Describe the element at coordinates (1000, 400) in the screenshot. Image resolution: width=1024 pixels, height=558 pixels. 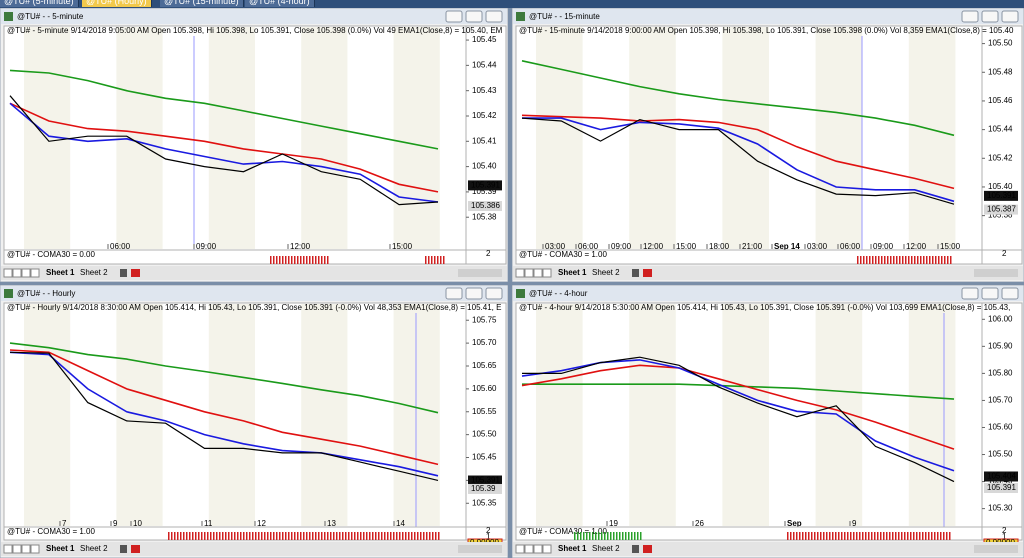
I see `y-tick-label: 105.70` at that location.